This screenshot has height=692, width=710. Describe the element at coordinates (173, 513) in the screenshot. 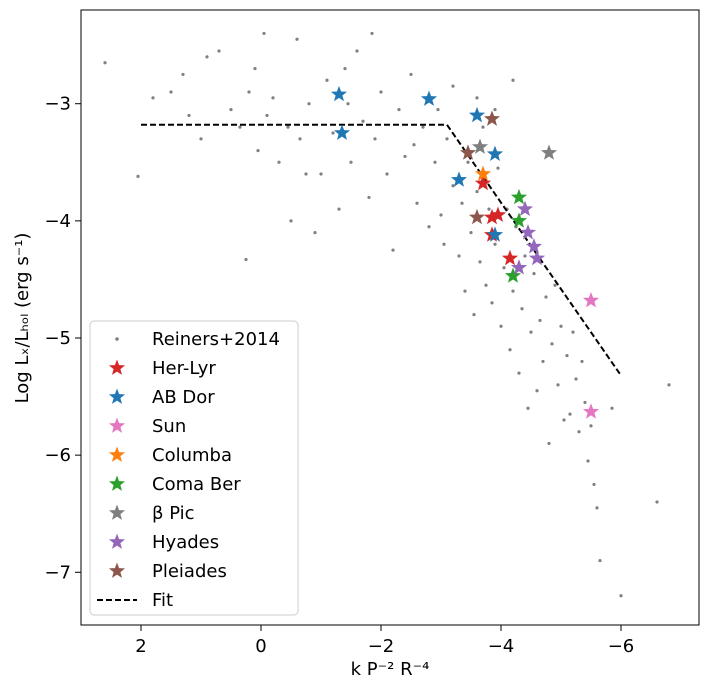

I see `legend-label: β Pic` at that location.